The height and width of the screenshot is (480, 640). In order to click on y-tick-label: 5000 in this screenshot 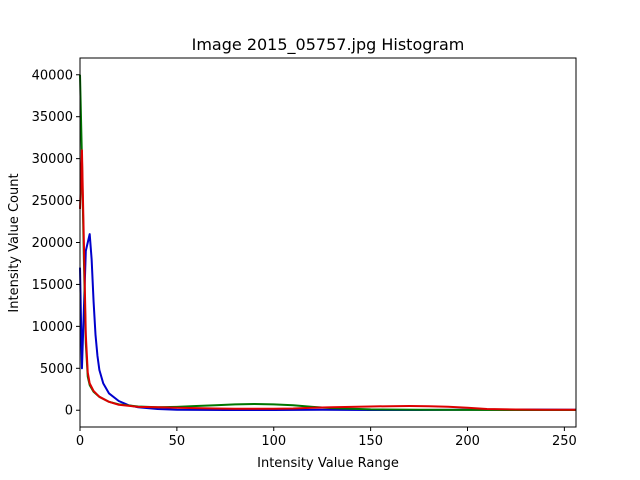, I will do `click(56, 369)`.